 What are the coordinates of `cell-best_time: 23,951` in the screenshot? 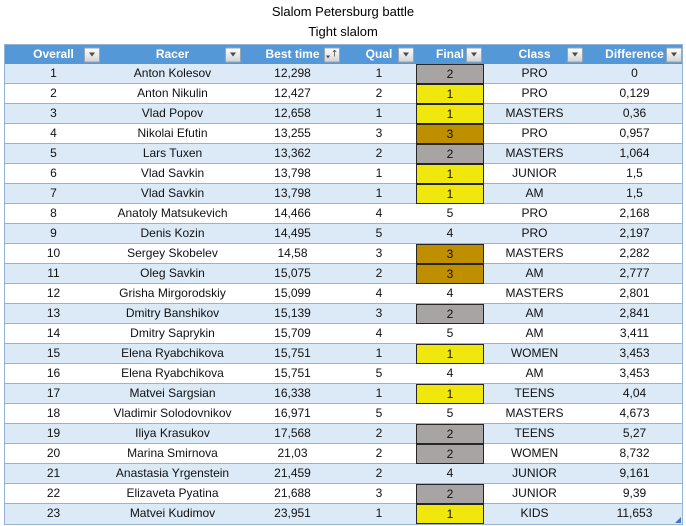 It's located at (292, 513).